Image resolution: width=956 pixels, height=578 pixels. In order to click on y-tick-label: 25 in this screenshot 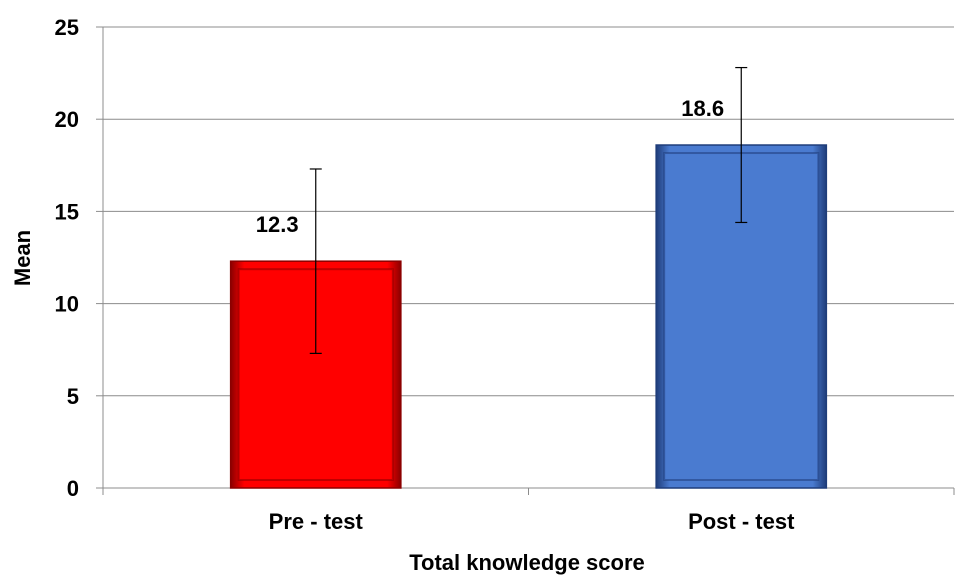, I will do `click(67, 27)`.